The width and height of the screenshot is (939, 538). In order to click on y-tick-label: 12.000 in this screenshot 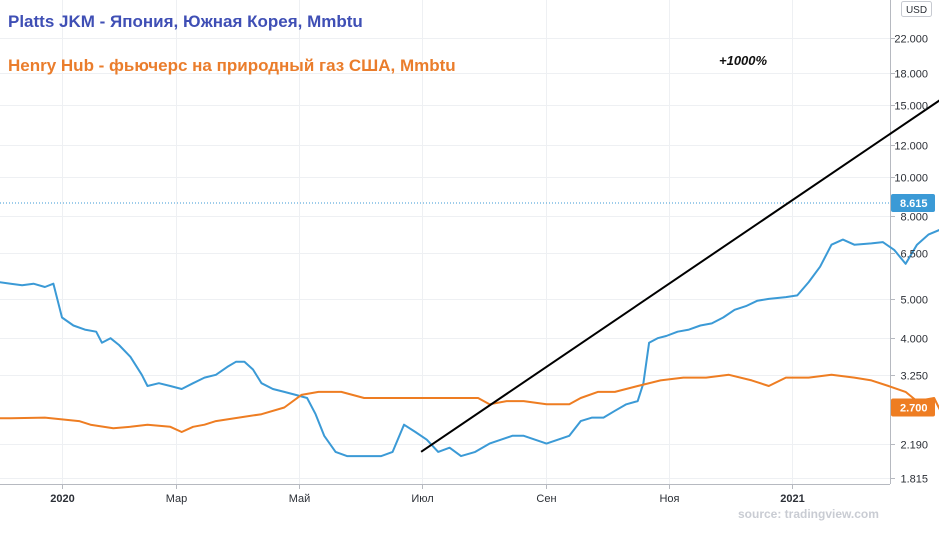, I will do `click(911, 147)`.